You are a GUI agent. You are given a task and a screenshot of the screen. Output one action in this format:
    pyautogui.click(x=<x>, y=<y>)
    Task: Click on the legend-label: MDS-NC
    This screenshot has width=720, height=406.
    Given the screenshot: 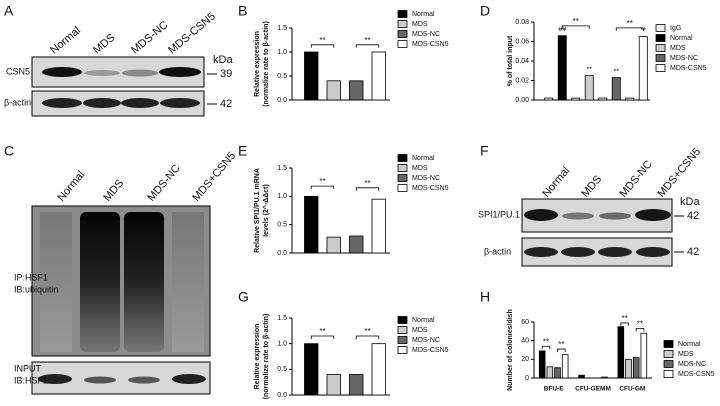 What is the action you would take?
    pyautogui.click(x=426, y=178)
    